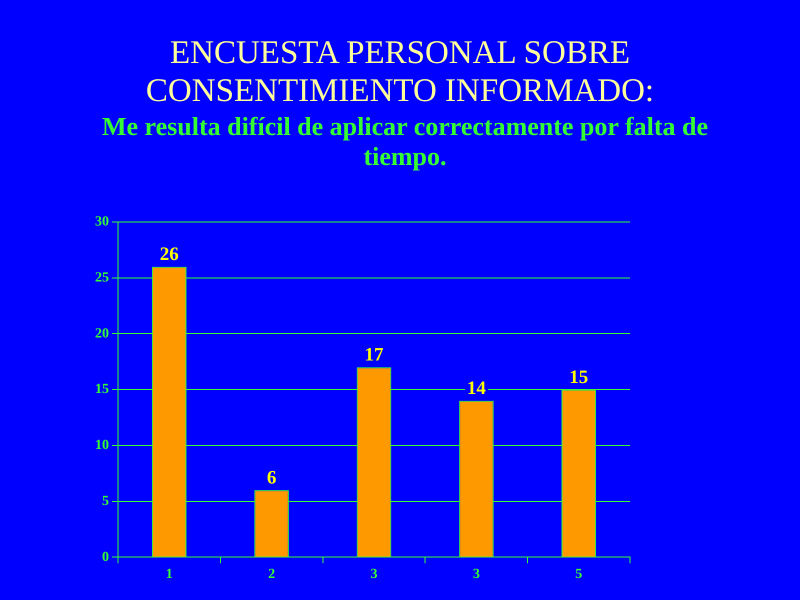 This screenshot has width=800, height=600. Describe the element at coordinates (102, 446) in the screenshot. I see `y-tick-label: 10` at that location.